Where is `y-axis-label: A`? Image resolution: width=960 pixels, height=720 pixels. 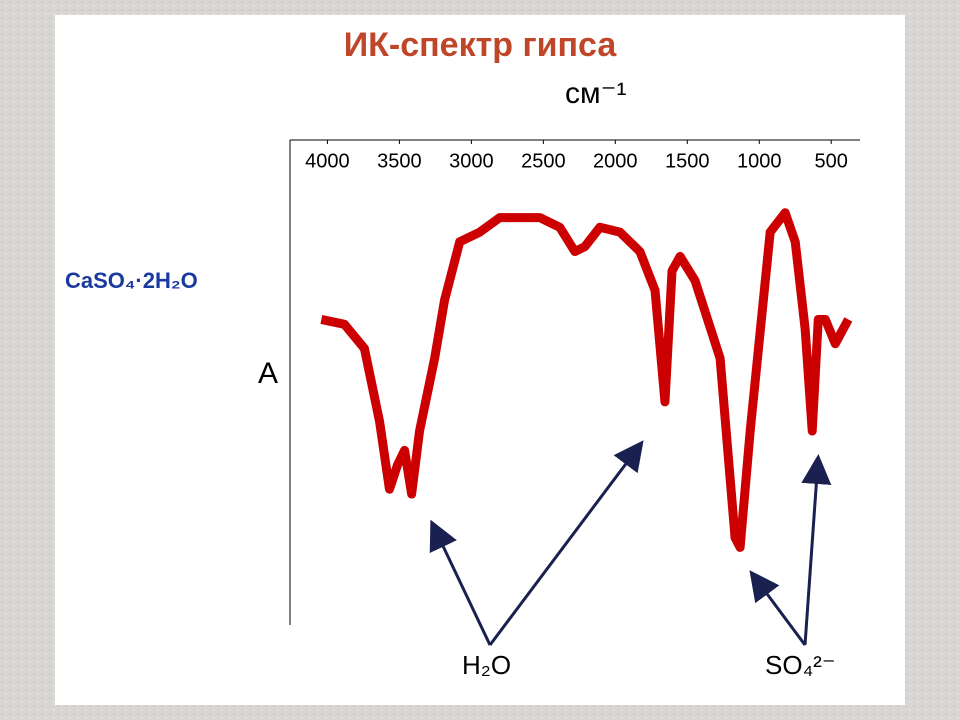
y-axis-label: A is located at coordinates (268, 373).